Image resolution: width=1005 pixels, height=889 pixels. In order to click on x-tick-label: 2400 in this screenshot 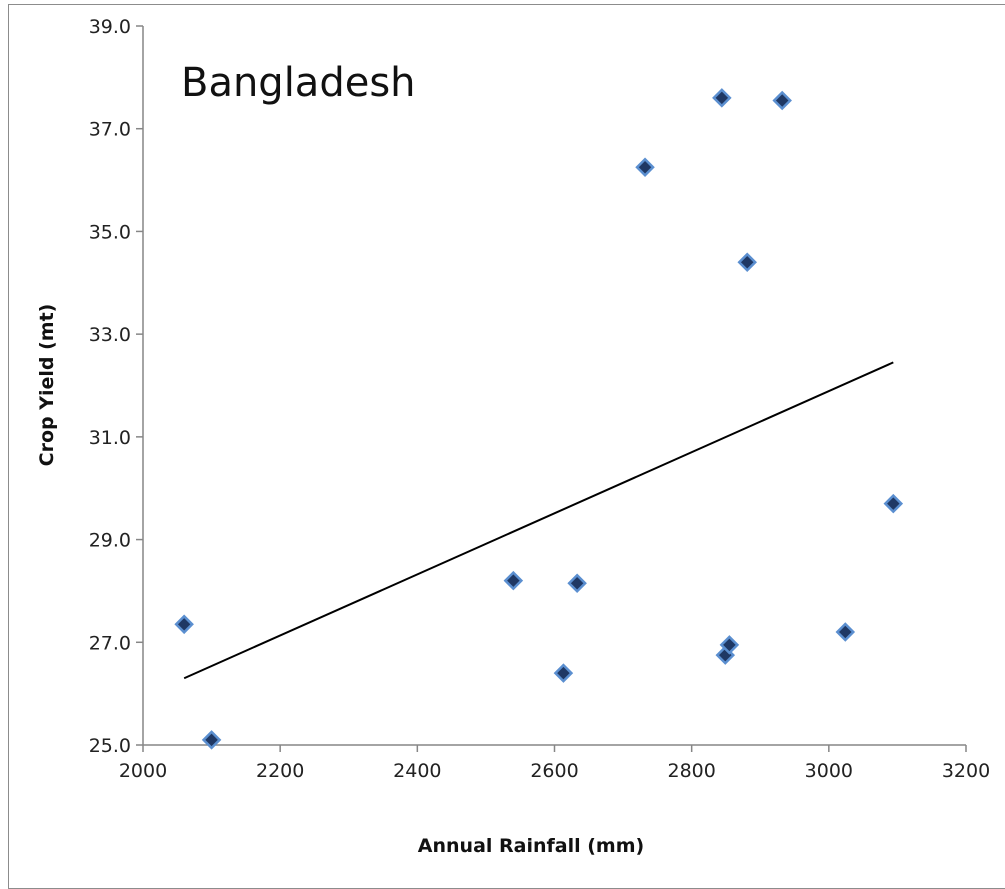, I will do `click(417, 771)`.